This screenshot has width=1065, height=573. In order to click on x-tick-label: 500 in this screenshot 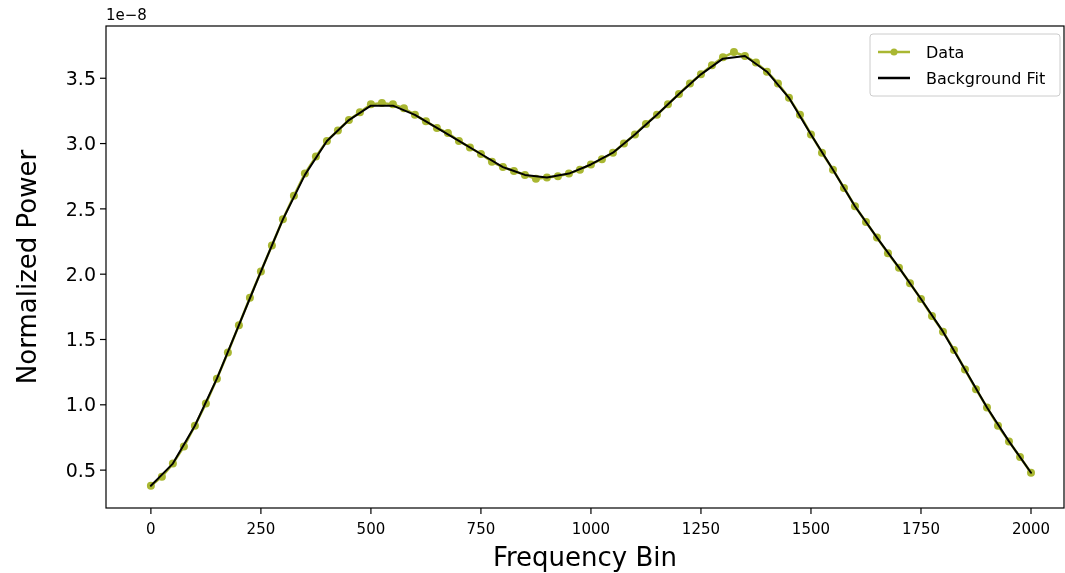, I will do `click(371, 529)`.